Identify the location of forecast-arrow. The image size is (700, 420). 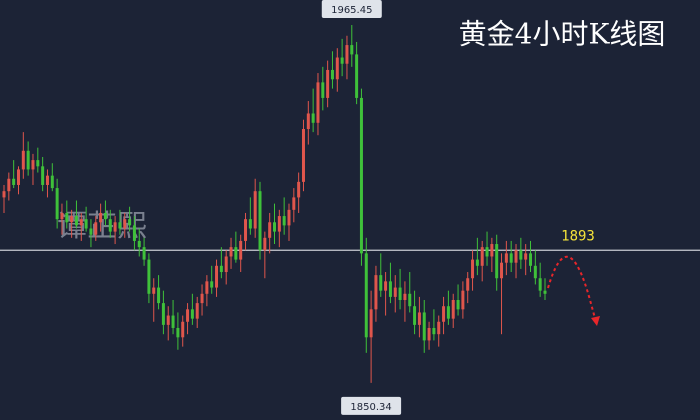
(572, 289).